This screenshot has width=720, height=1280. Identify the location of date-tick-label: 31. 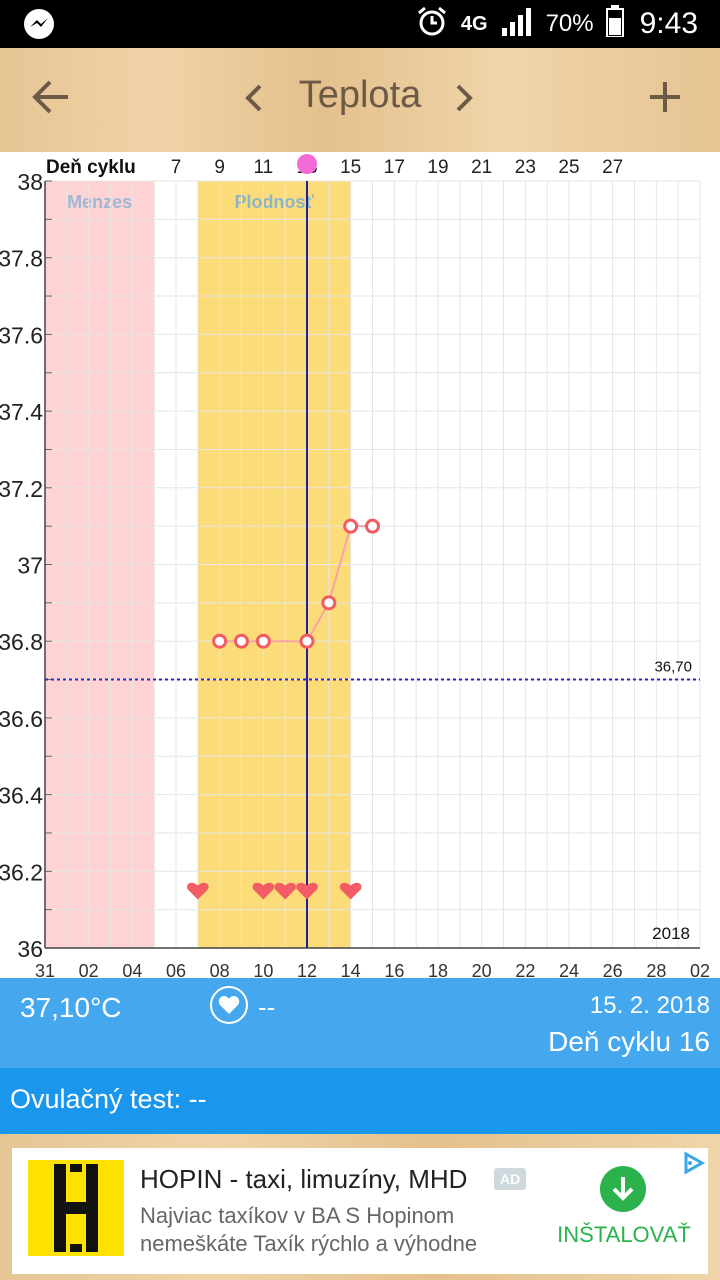
(45, 969).